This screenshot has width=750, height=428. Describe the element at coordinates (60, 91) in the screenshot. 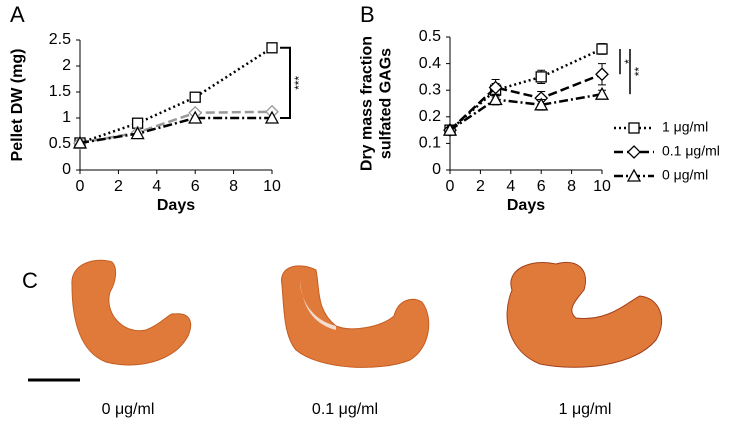

I see `y-tick-label: 1.5` at that location.